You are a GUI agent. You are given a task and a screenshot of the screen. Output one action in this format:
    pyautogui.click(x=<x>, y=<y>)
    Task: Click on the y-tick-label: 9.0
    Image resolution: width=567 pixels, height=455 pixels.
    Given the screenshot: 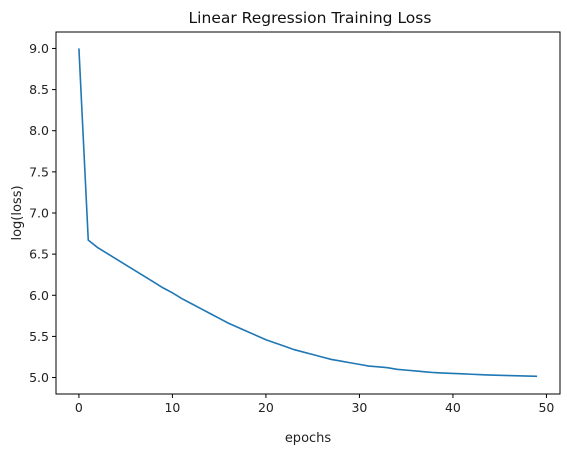 What is the action you would take?
    pyautogui.click(x=39, y=48)
    